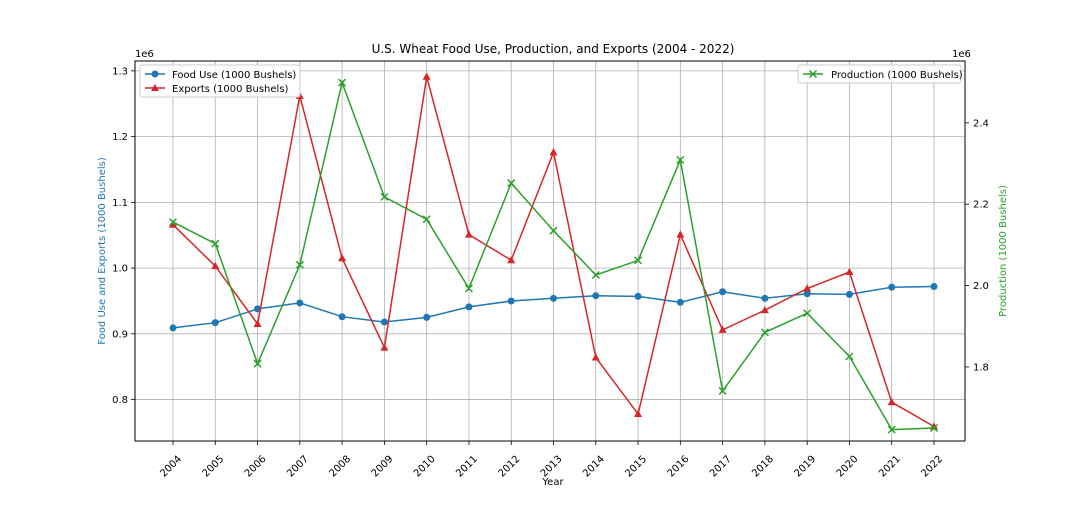  Describe the element at coordinates (981, 123) in the screenshot. I see `right-tick-label: 2.4` at that location.